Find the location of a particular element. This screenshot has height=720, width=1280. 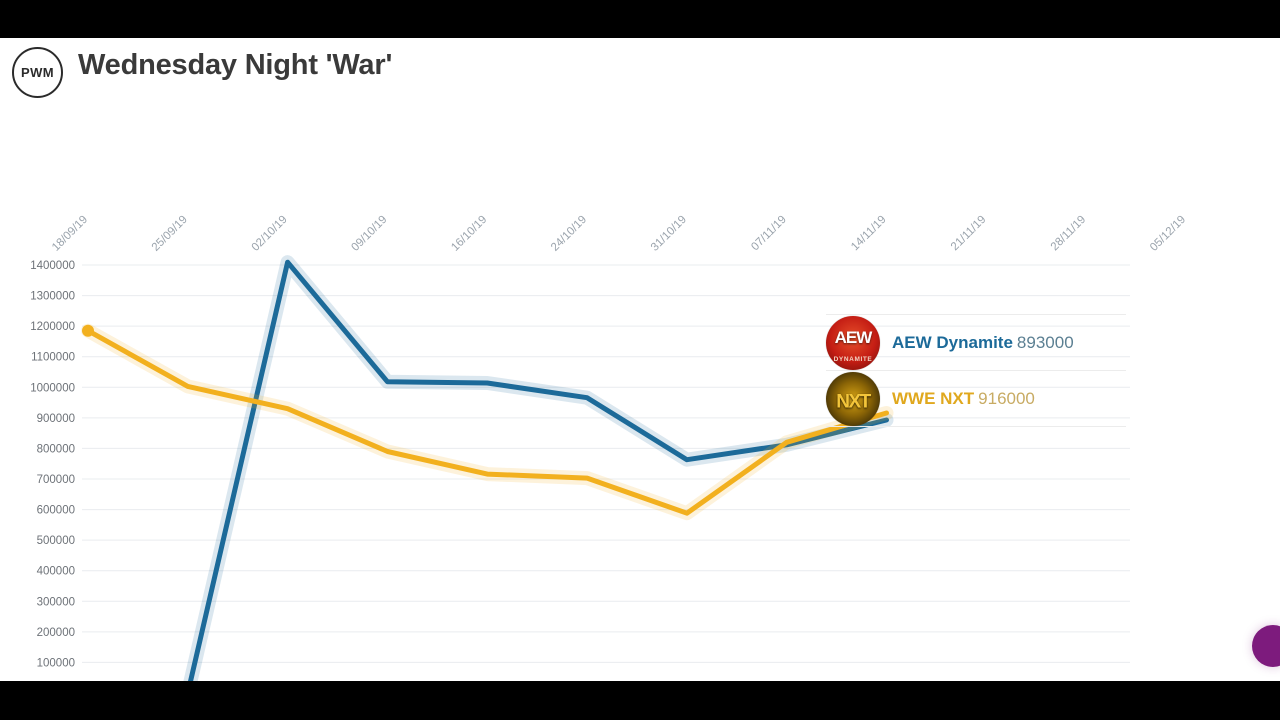

pwm-logo-icon: PWM is located at coordinates (37, 72).